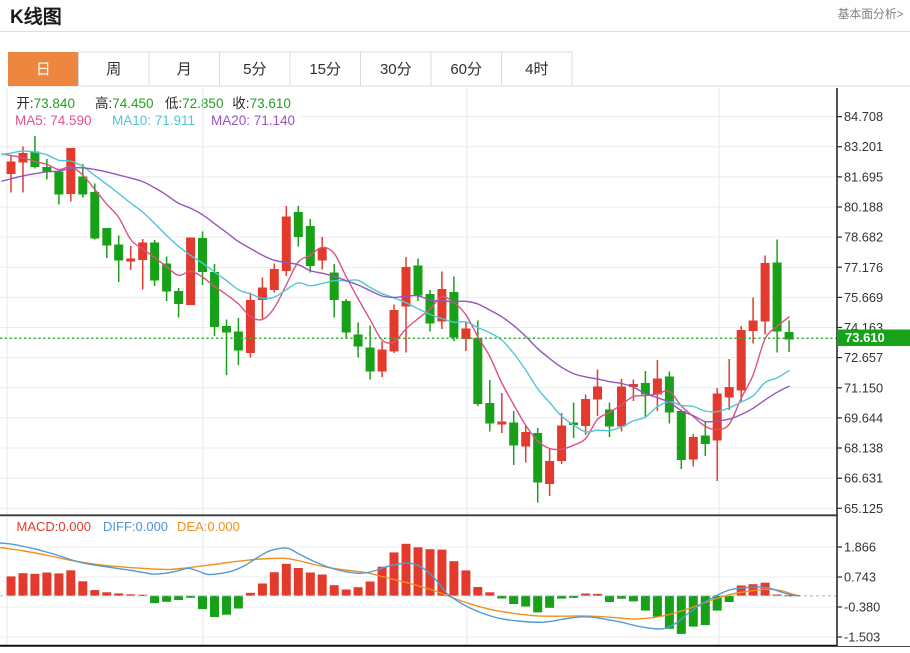  I want to click on svg-text: 4时, so click(536, 69).